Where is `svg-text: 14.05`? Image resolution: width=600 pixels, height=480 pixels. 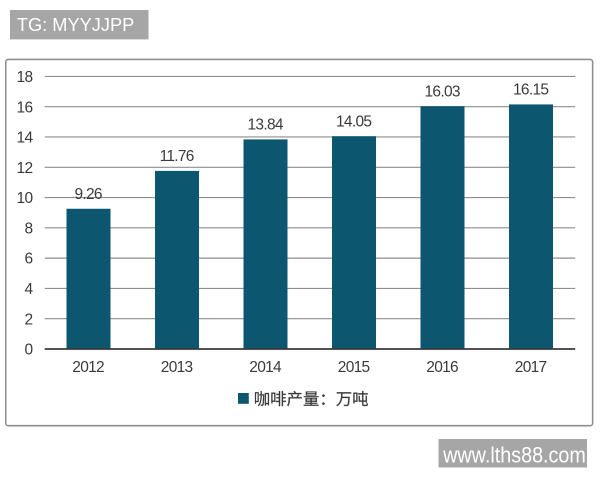
svg-text: 14.05 is located at coordinates (353, 121).